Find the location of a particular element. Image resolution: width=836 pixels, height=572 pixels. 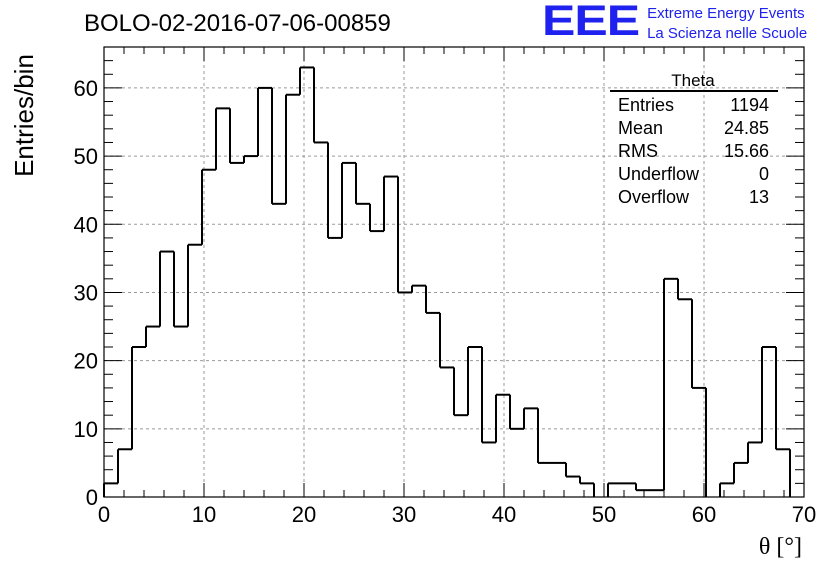

stats-value: 15.66 is located at coordinates (746, 151).